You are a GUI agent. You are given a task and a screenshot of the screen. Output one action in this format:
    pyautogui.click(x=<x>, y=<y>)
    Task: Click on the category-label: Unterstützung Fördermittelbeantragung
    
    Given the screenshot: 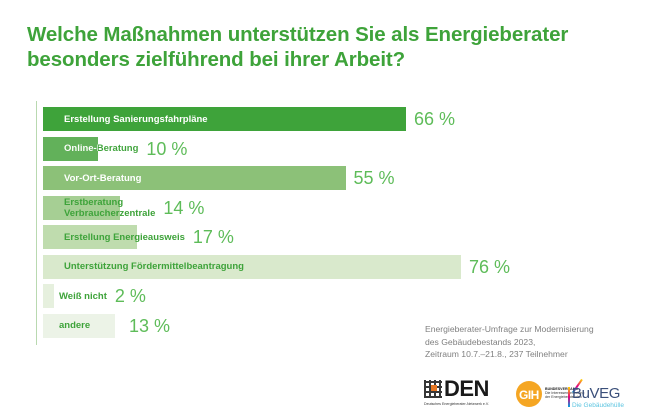 What is the action you would take?
    pyautogui.click(x=154, y=266)
    